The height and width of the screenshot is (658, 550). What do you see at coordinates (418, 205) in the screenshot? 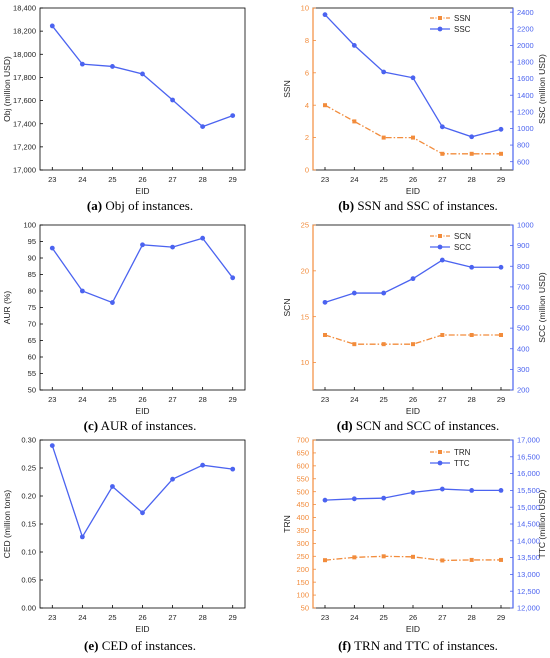
I see `chart-caption: (b) SSN and SSC of instances.` at bounding box center [418, 205].